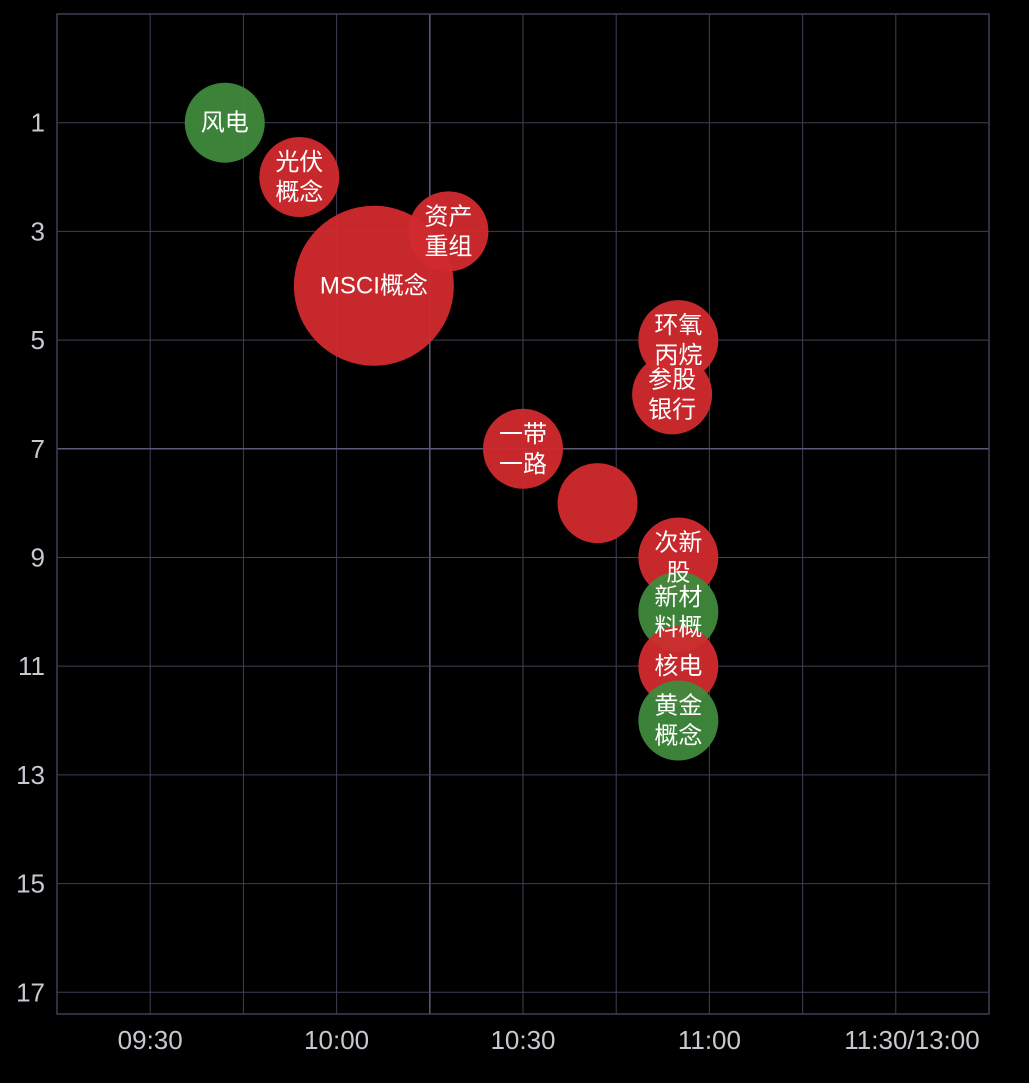  Describe the element at coordinates (522, 1040) in the screenshot. I see `x-tick-label: 10:30` at that location.